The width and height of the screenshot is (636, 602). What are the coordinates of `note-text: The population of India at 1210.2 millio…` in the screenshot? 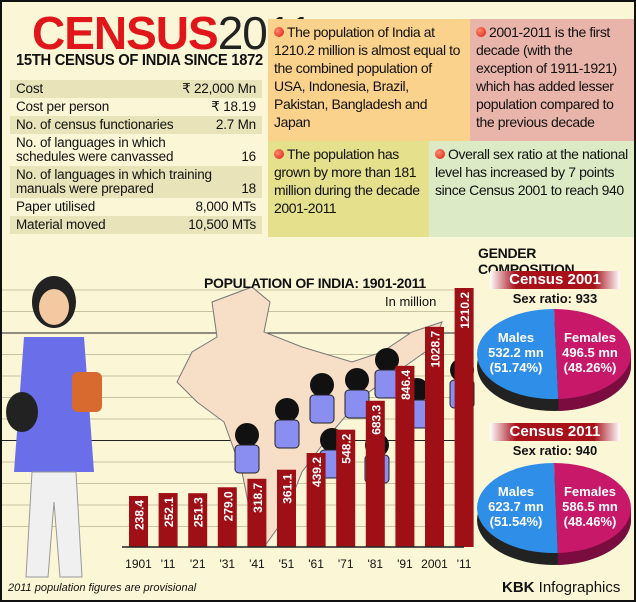 It's located at (367, 77).